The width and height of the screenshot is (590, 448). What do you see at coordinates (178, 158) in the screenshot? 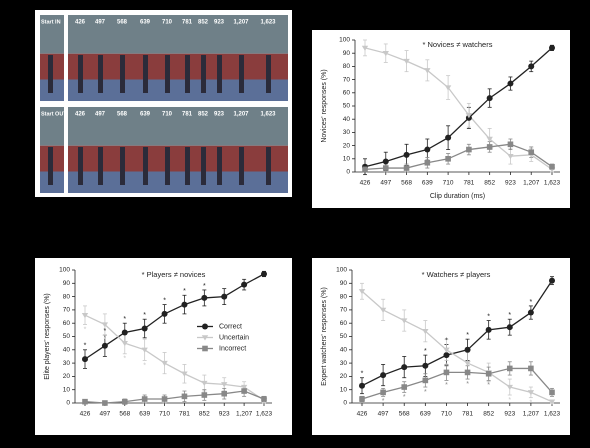
I see `photo-seats` at bounding box center [178, 158].